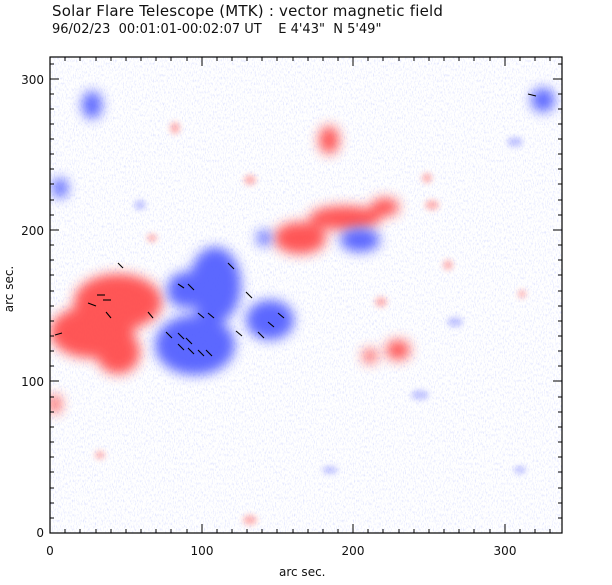  What do you see at coordinates (32, 382) in the screenshot?
I see `y-tick-label: 100` at bounding box center [32, 382].